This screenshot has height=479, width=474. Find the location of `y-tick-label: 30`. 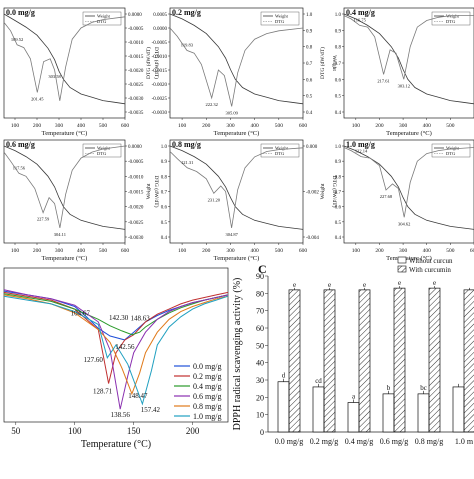

y-tick-label: 30 is located at coordinates (260, 380).